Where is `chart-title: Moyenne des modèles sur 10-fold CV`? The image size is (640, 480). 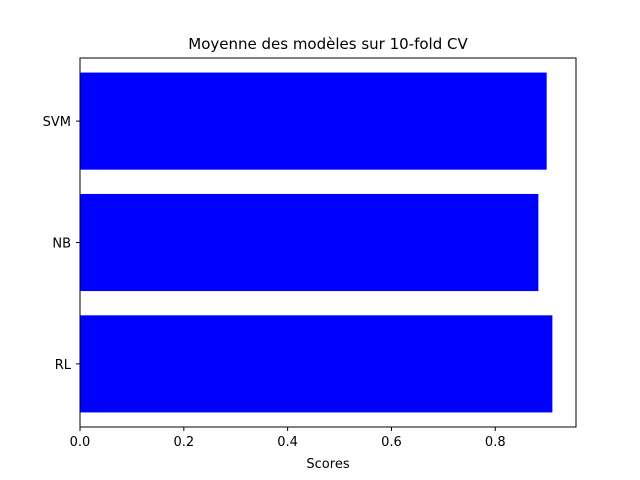 chart-title: Moyenne des modèles sur 10-fold CV is located at coordinates (328, 44).